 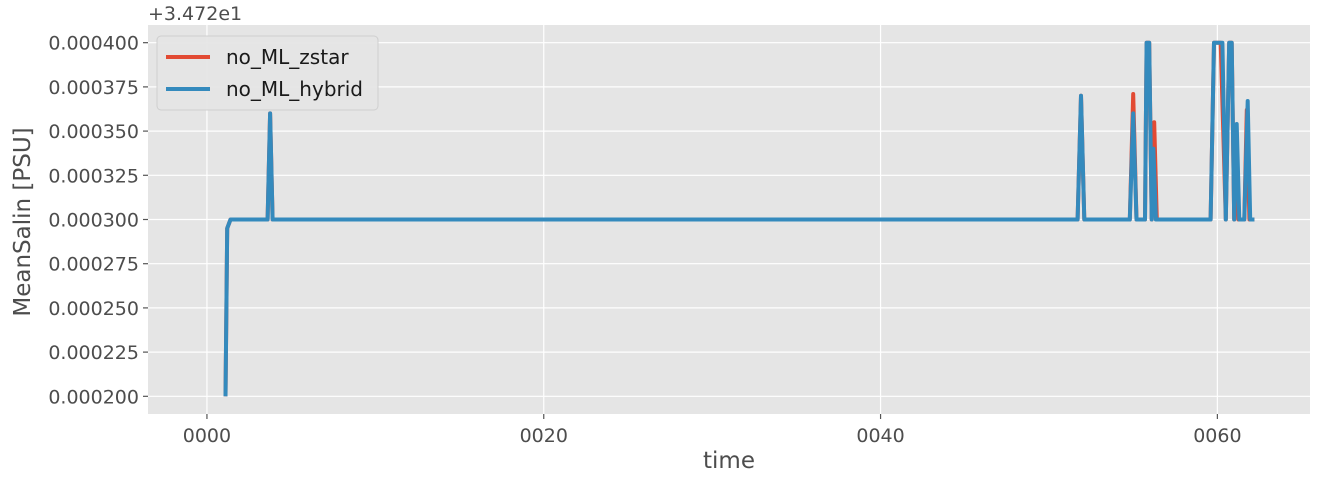 What do you see at coordinates (195, 14) in the screenshot?
I see `y-offset-label: +3.472e1` at bounding box center [195, 14].